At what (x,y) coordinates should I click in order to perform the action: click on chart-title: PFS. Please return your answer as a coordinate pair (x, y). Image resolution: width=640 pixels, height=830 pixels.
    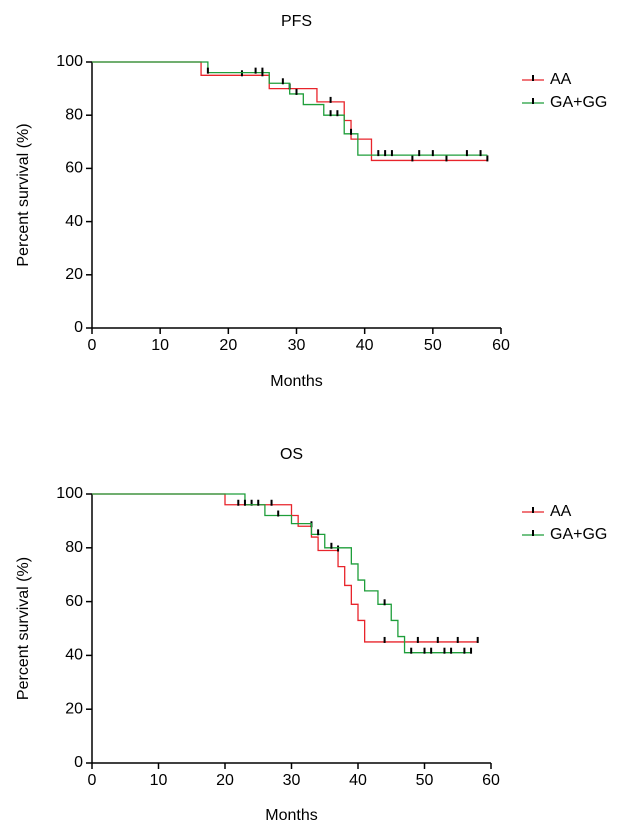
    Looking at the image, I should click on (296, 21).